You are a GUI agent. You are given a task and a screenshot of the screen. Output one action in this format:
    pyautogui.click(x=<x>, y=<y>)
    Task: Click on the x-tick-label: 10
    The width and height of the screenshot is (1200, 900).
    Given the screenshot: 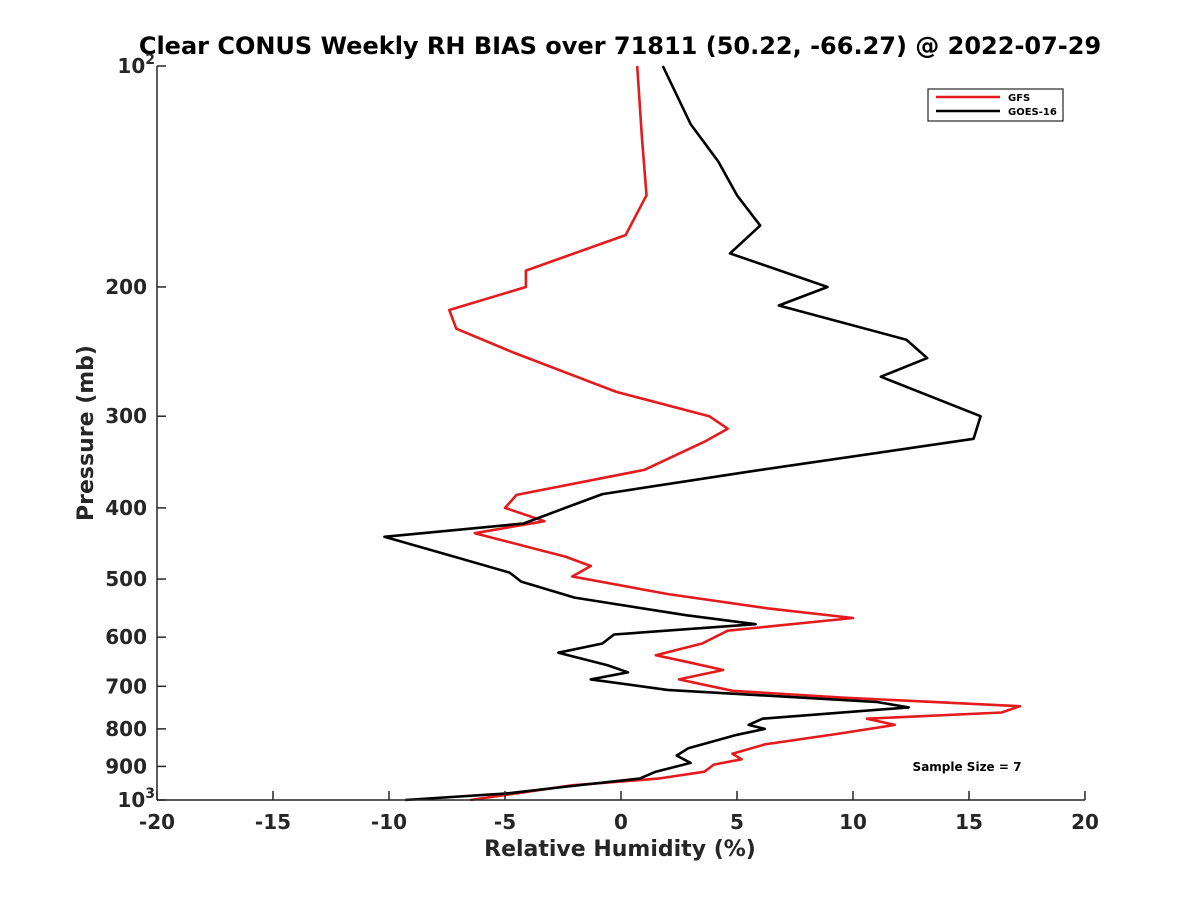 What is the action you would take?
    pyautogui.click(x=853, y=822)
    